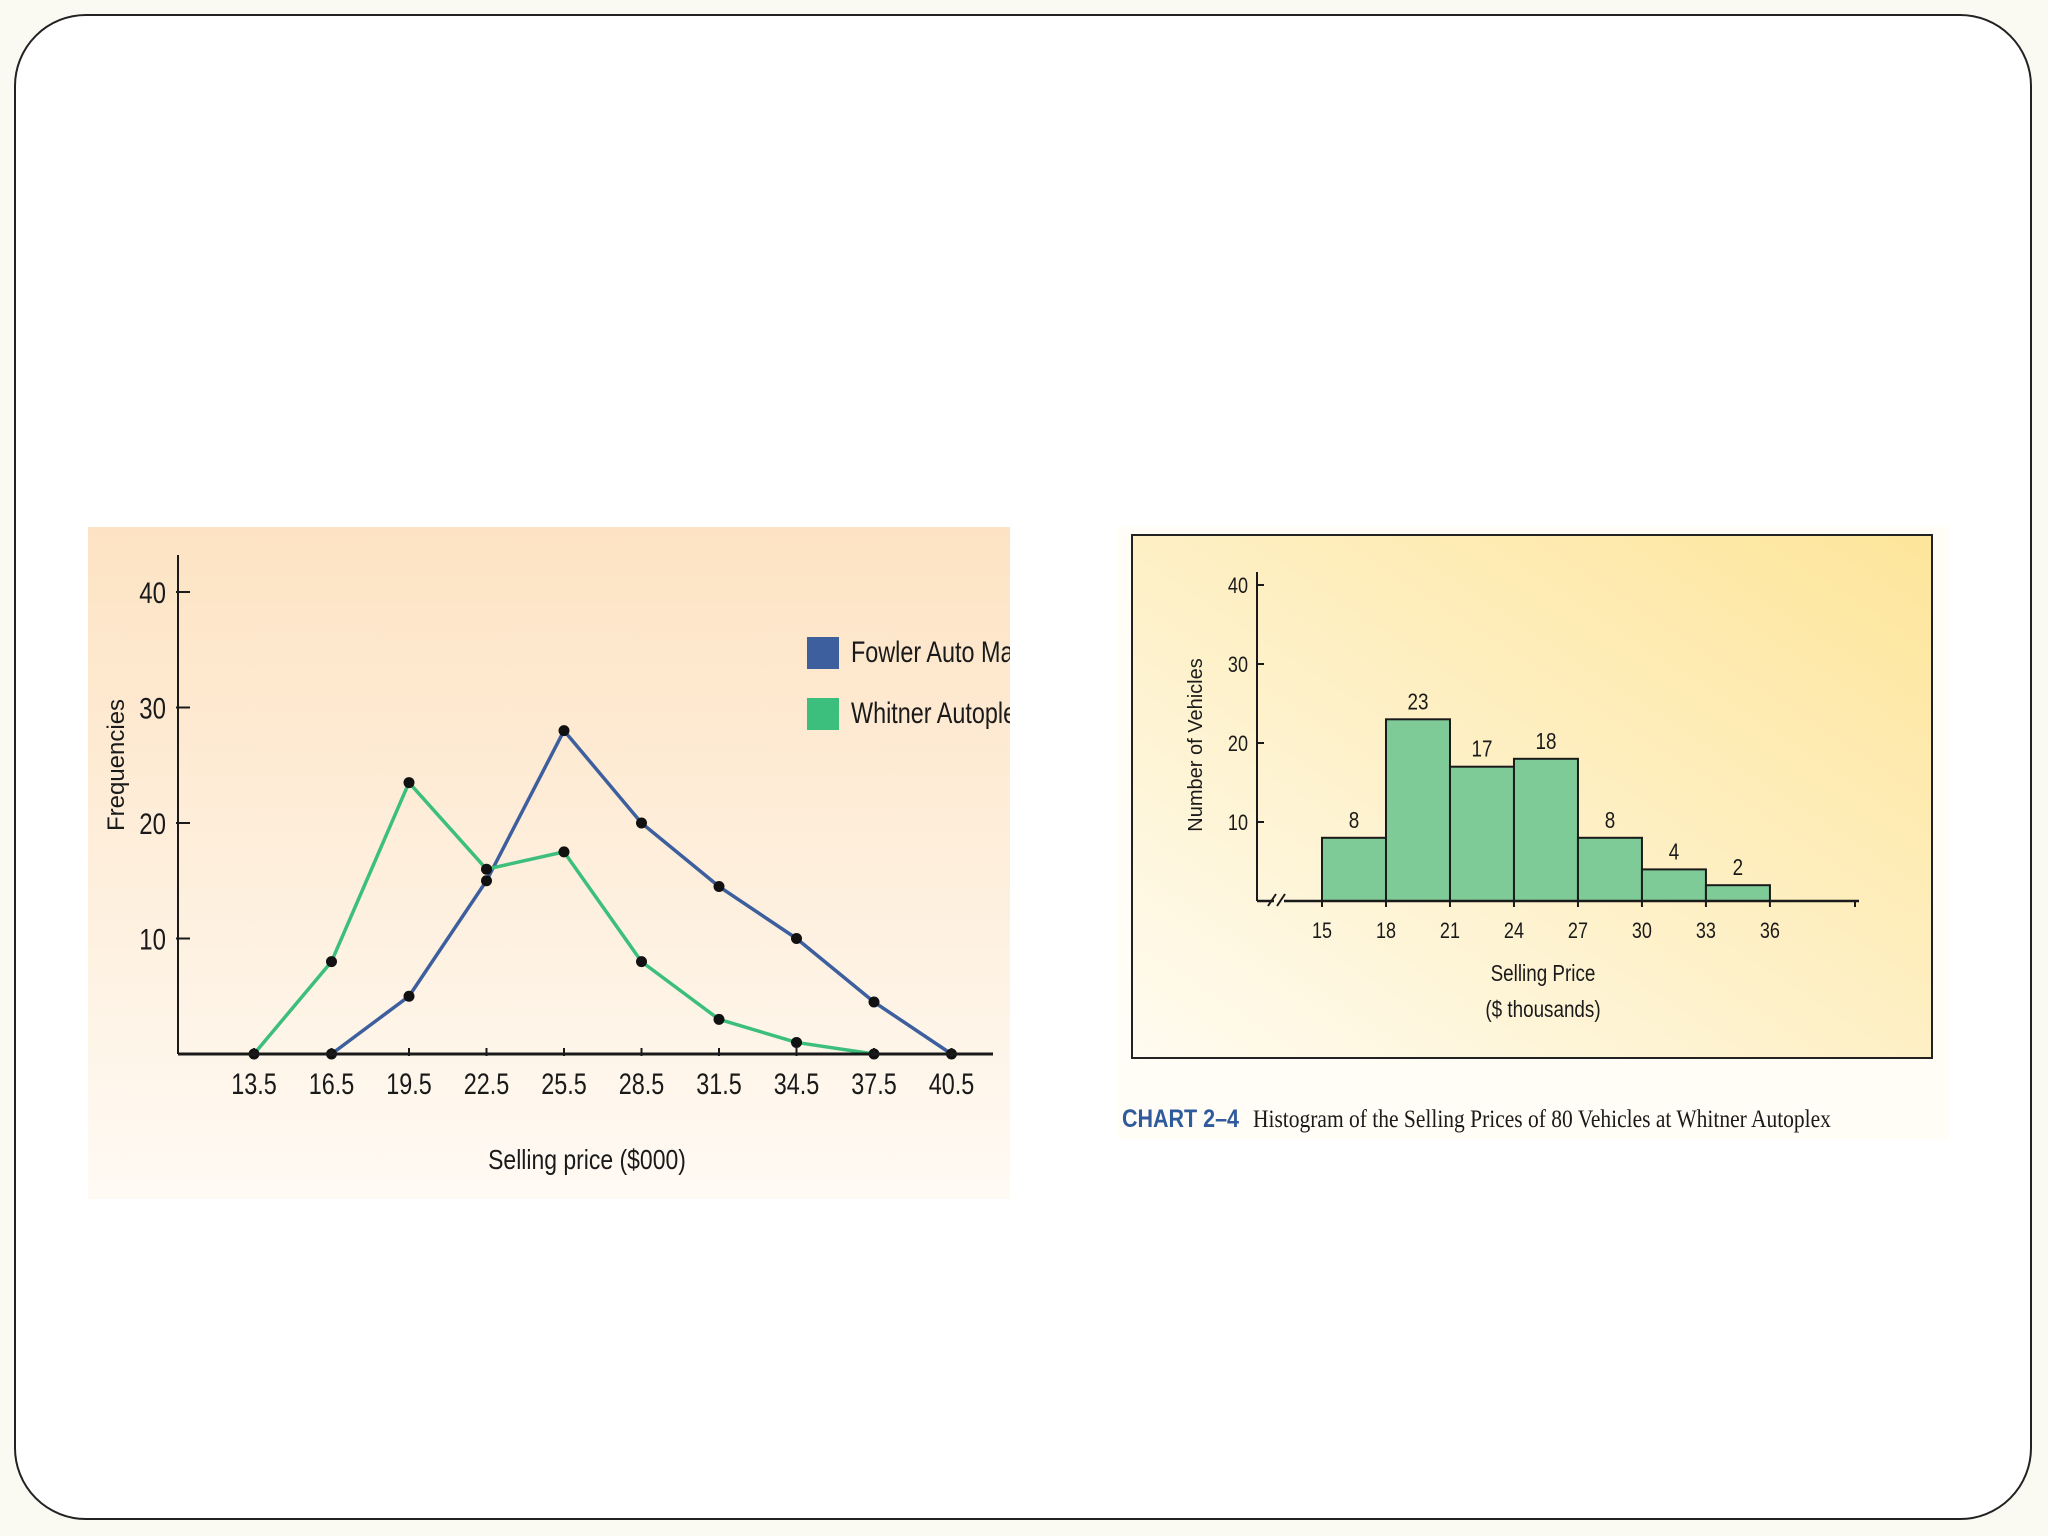  Describe the element at coordinates (1386, 931) in the screenshot. I see `chart2-x-tick-label: 18` at that location.